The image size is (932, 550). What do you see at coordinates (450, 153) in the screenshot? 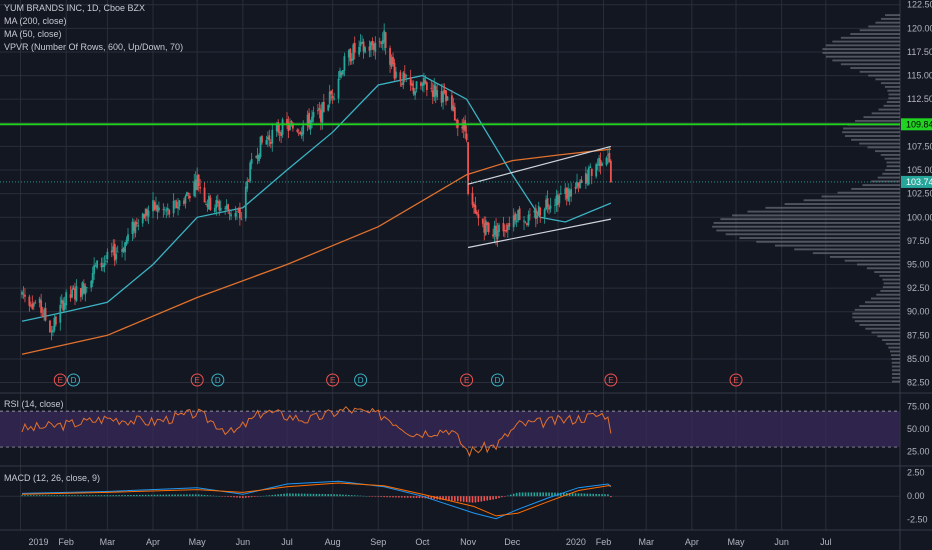
I see `price-levels` at bounding box center [450, 153].